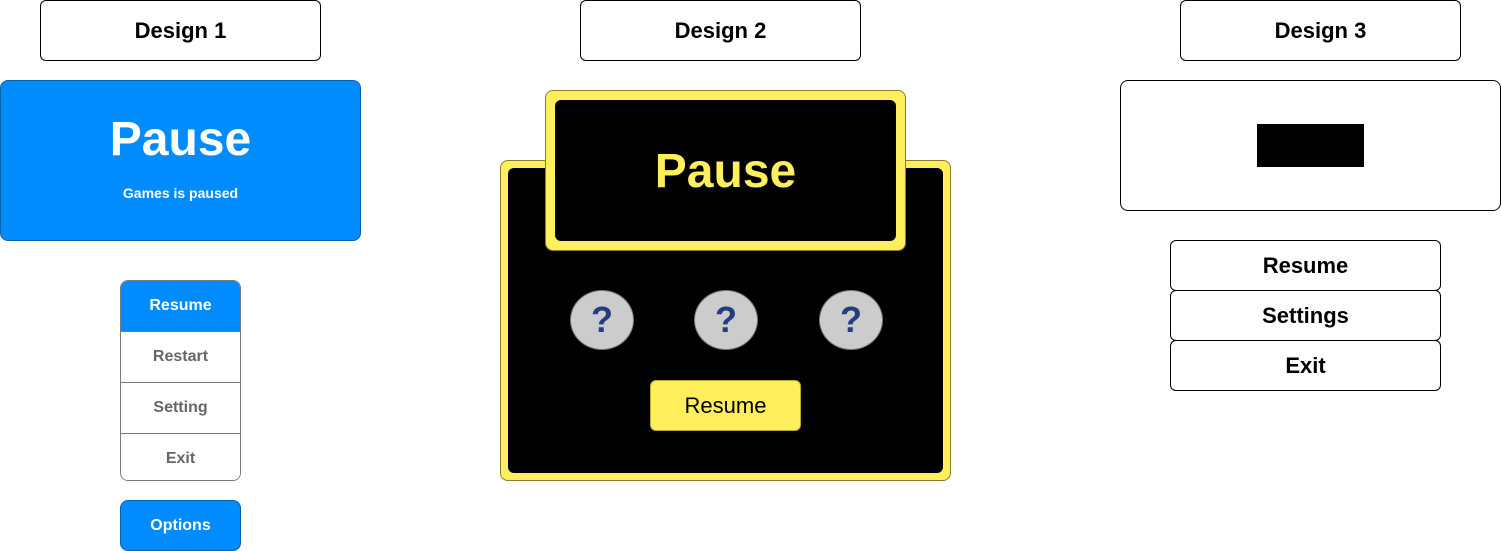 This screenshot has height=551, width=1501. I want to click on exit-button: Exit, so click(180, 456).